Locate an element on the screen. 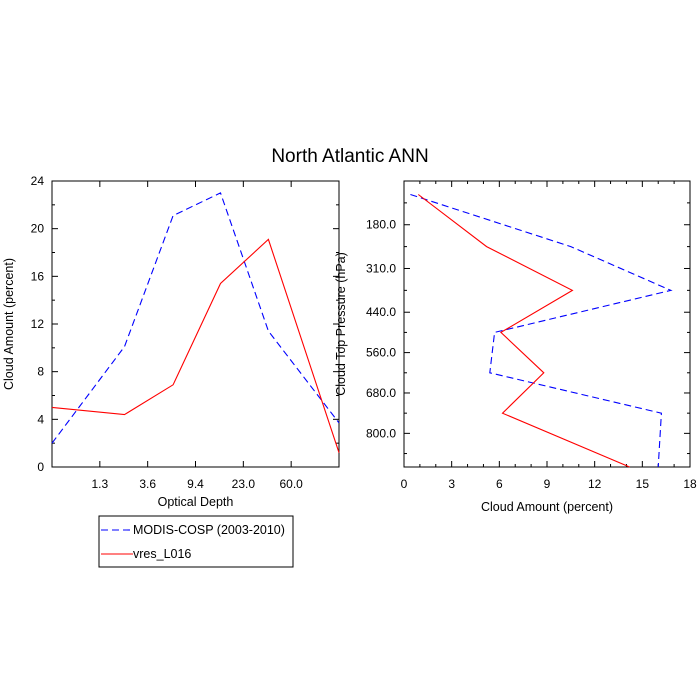 This screenshot has width=700, height=700. legend-label-1: vres_L016 is located at coordinates (162, 554).